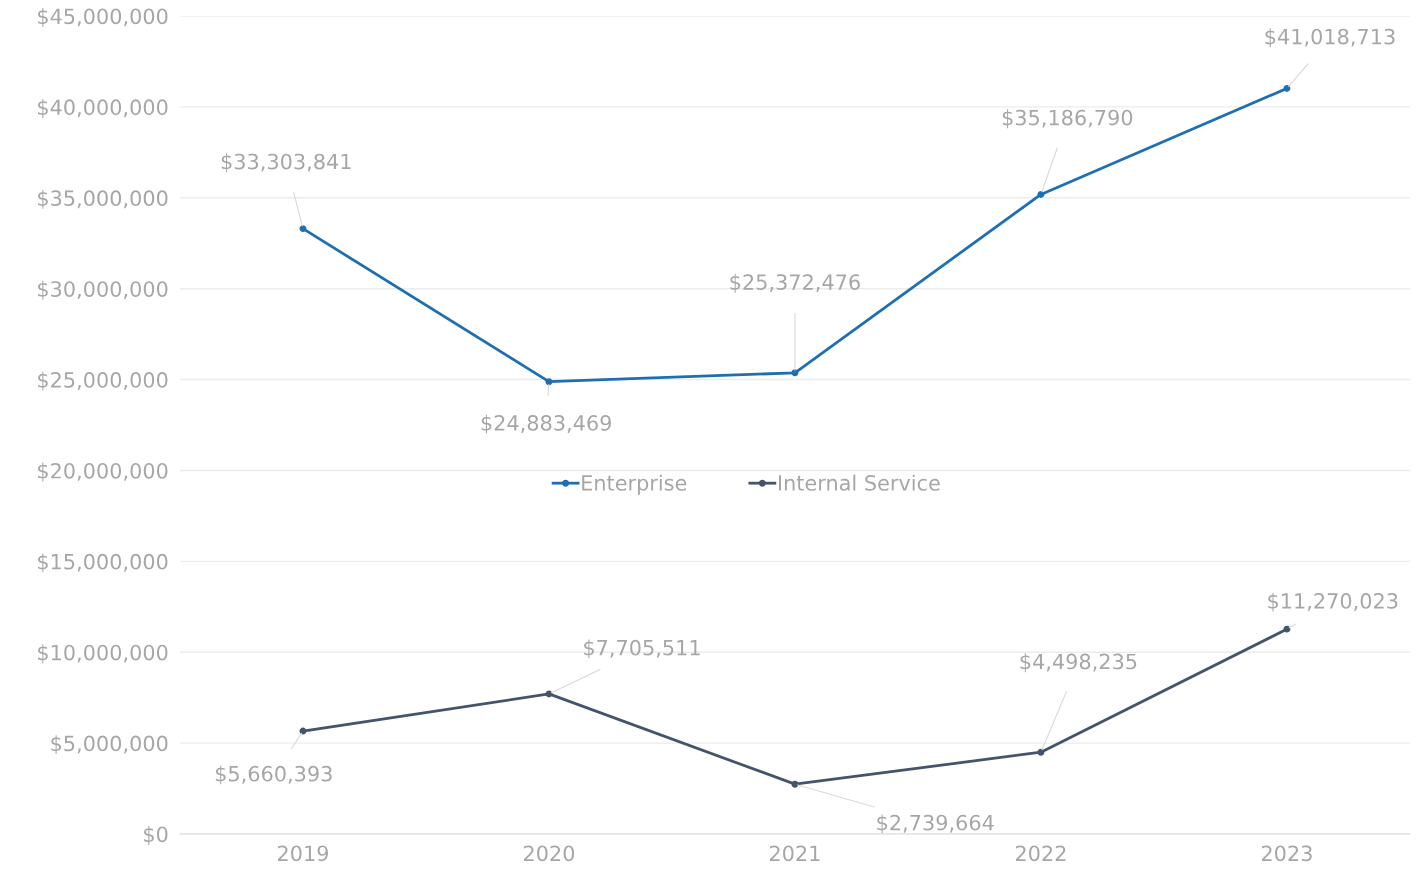 The image size is (1417, 891). I want to click on y-tick-label: $35,000,000, so click(103, 199).